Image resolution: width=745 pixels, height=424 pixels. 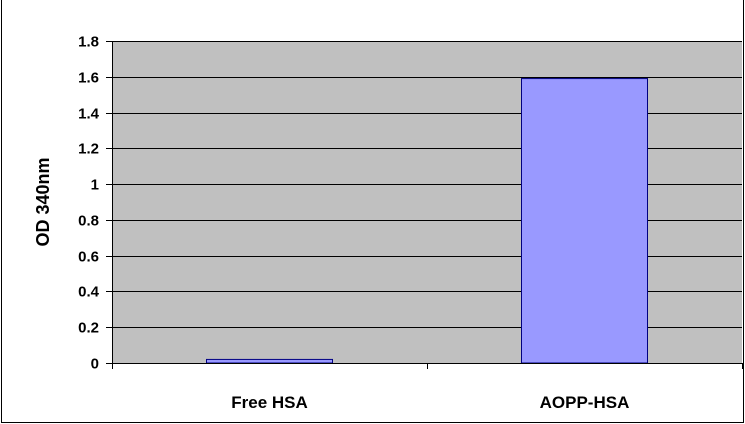 I want to click on y-tick-label: 1.8, so click(x=88, y=42).